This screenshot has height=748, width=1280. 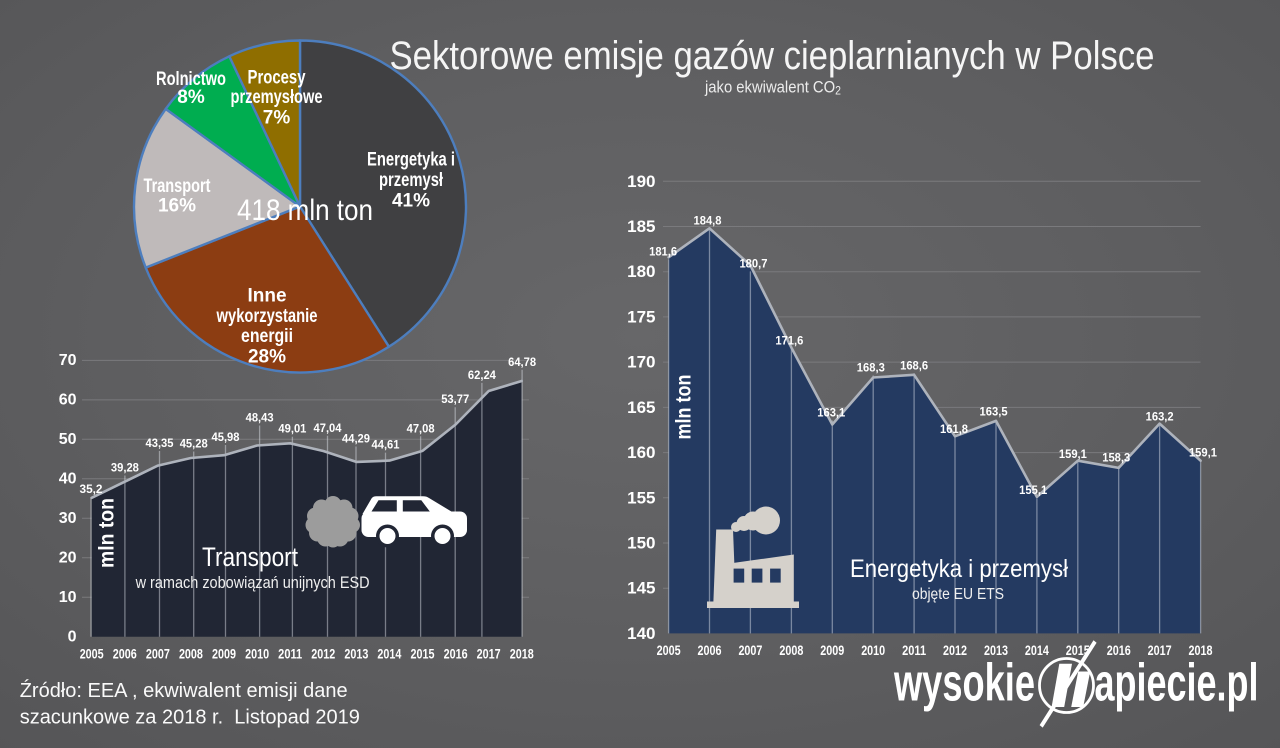 I want to click on svg-text: wykorzystanie, so click(x=267, y=316).